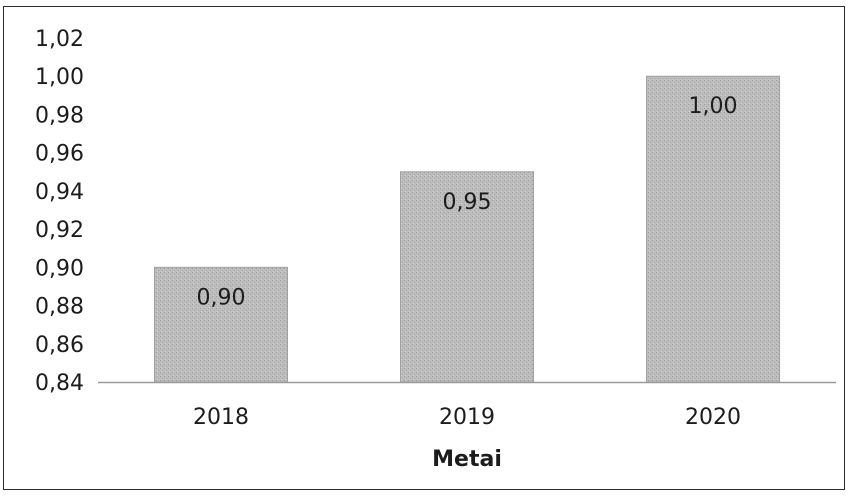 This screenshot has height=499, width=852. I want to click on x-axis-categories: 2018 2019 2020, so click(467, 417).